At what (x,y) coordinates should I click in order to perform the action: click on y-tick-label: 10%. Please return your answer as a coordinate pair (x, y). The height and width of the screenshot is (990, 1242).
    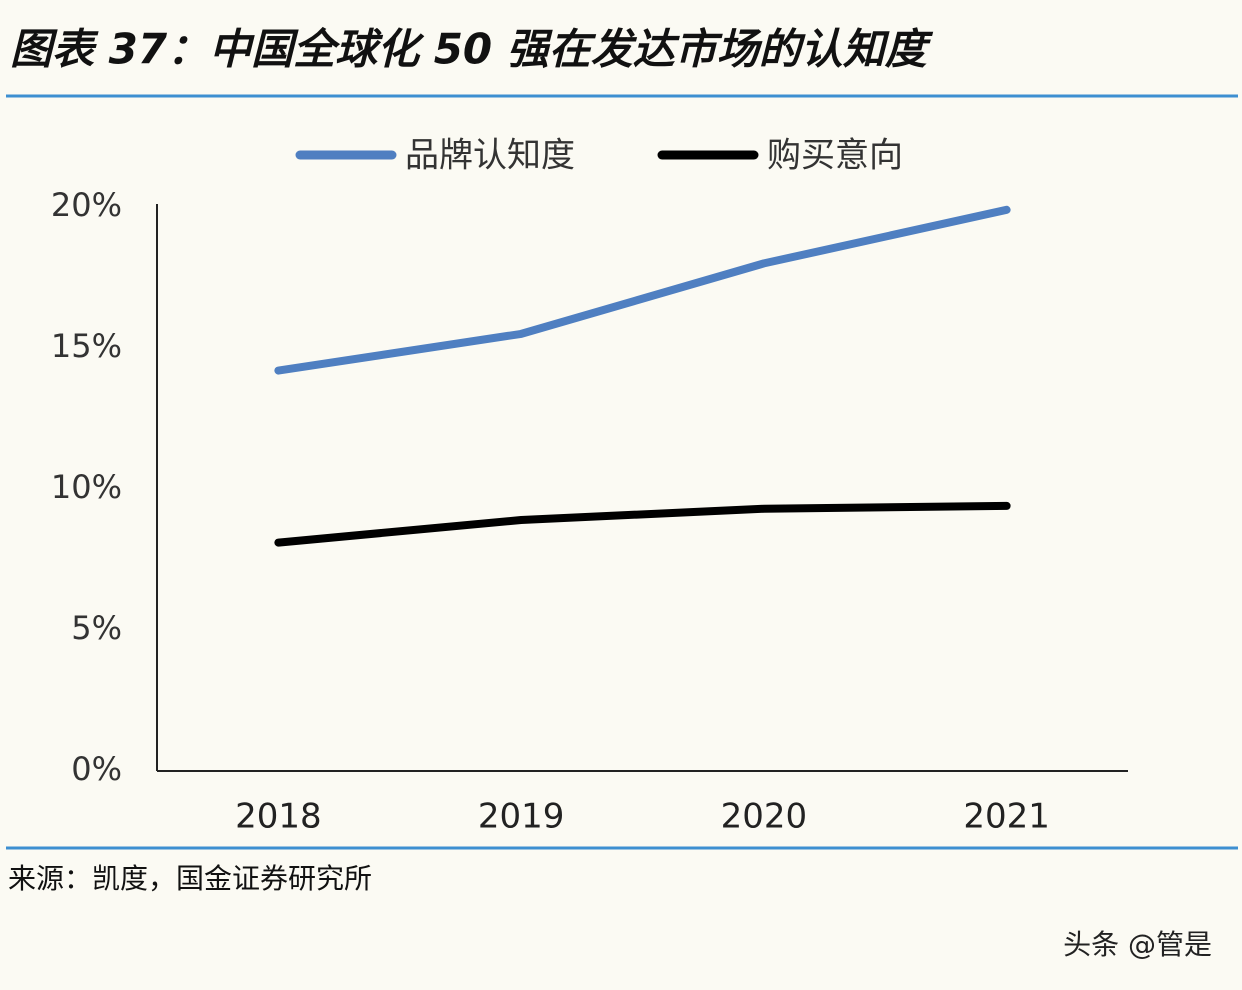
    Looking at the image, I should click on (86, 487).